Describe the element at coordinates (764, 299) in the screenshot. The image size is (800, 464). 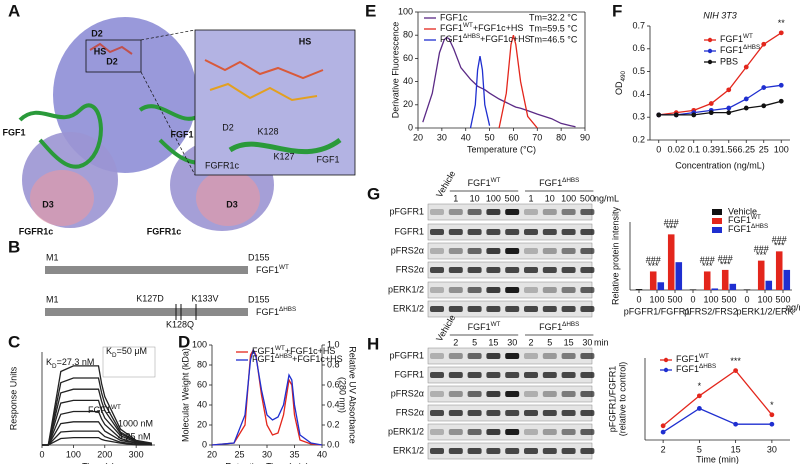
I see `x-tick-label: 100` at that location.